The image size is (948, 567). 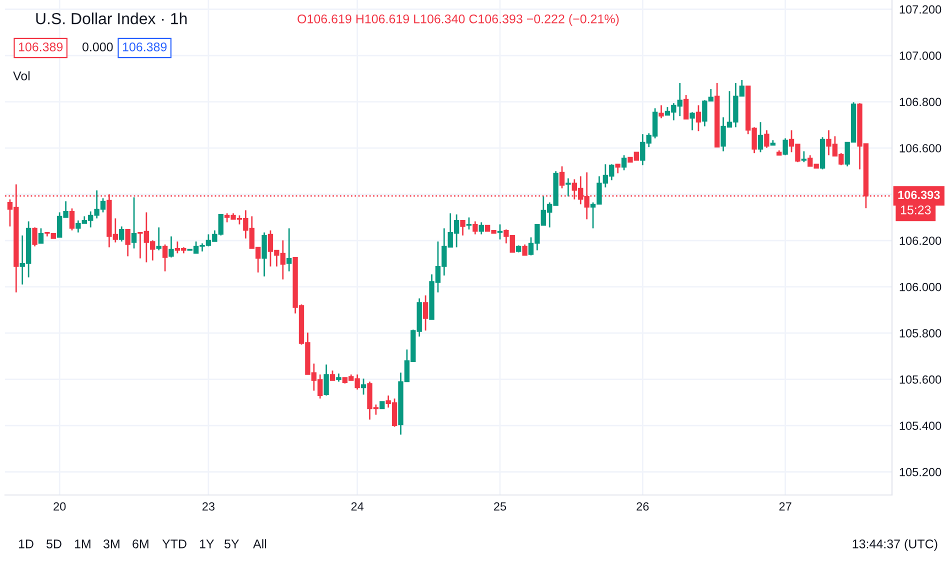 What do you see at coordinates (357, 506) in the screenshot?
I see `x-tick-label: 24` at bounding box center [357, 506].